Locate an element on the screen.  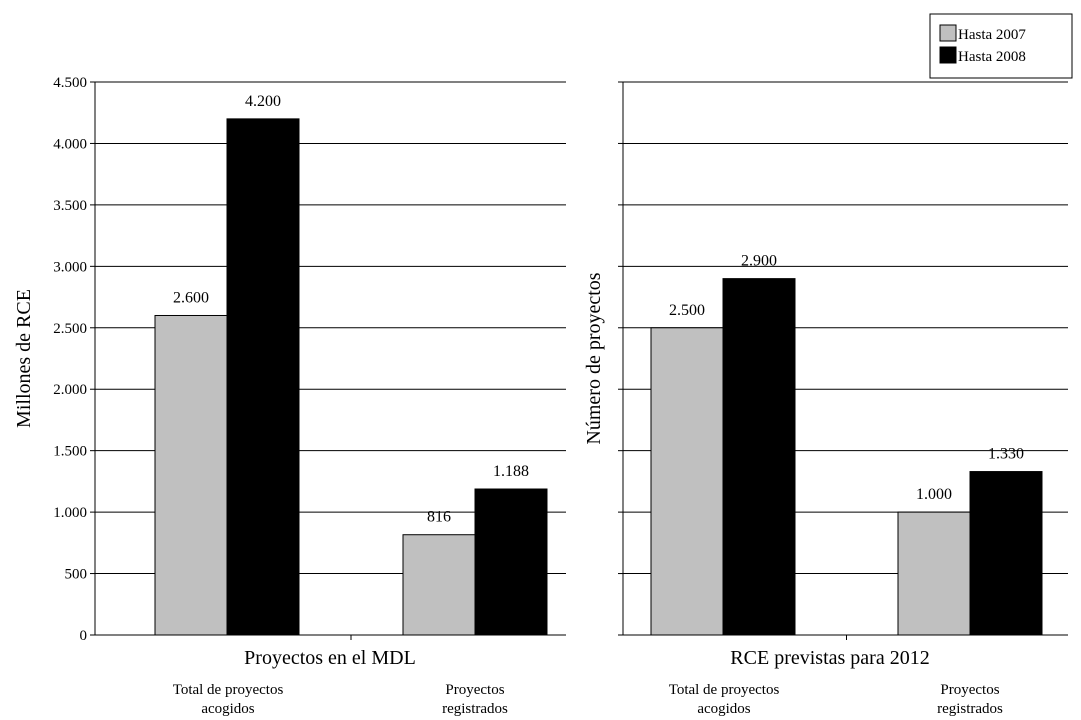
y-tick-label: 1.000 is located at coordinates (70, 513).